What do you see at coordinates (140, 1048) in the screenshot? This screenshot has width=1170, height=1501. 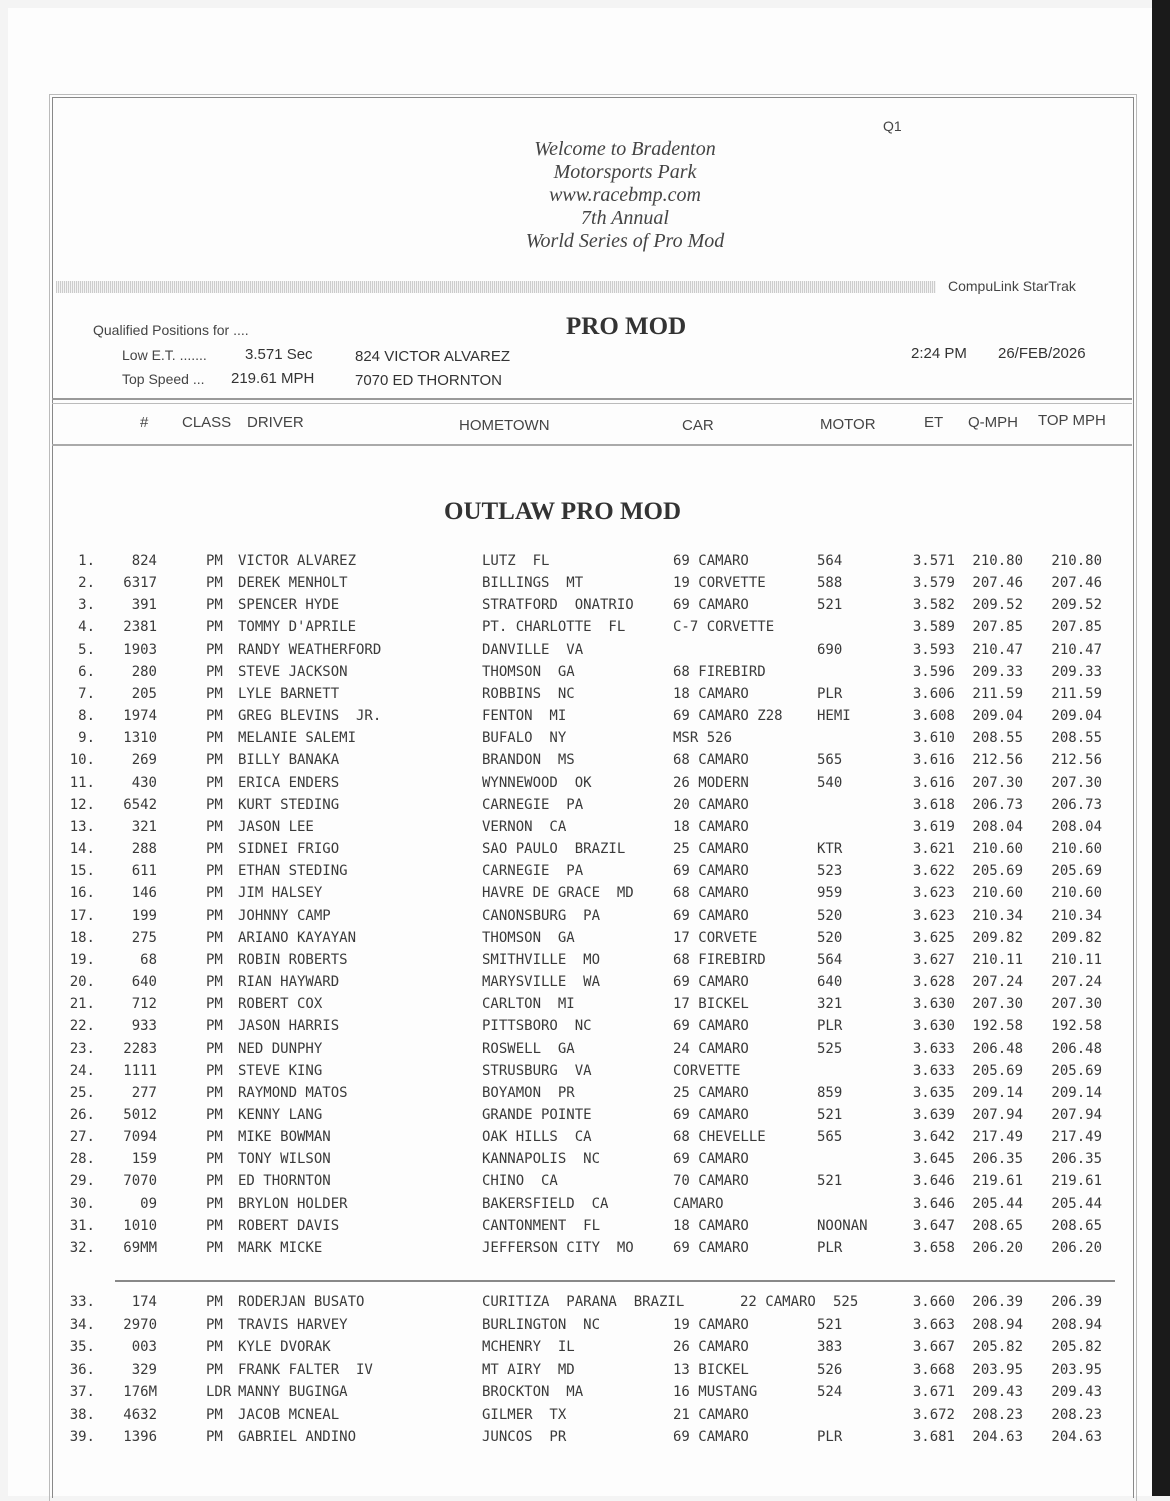 I see `cell-car-number: 2283` at bounding box center [140, 1048].